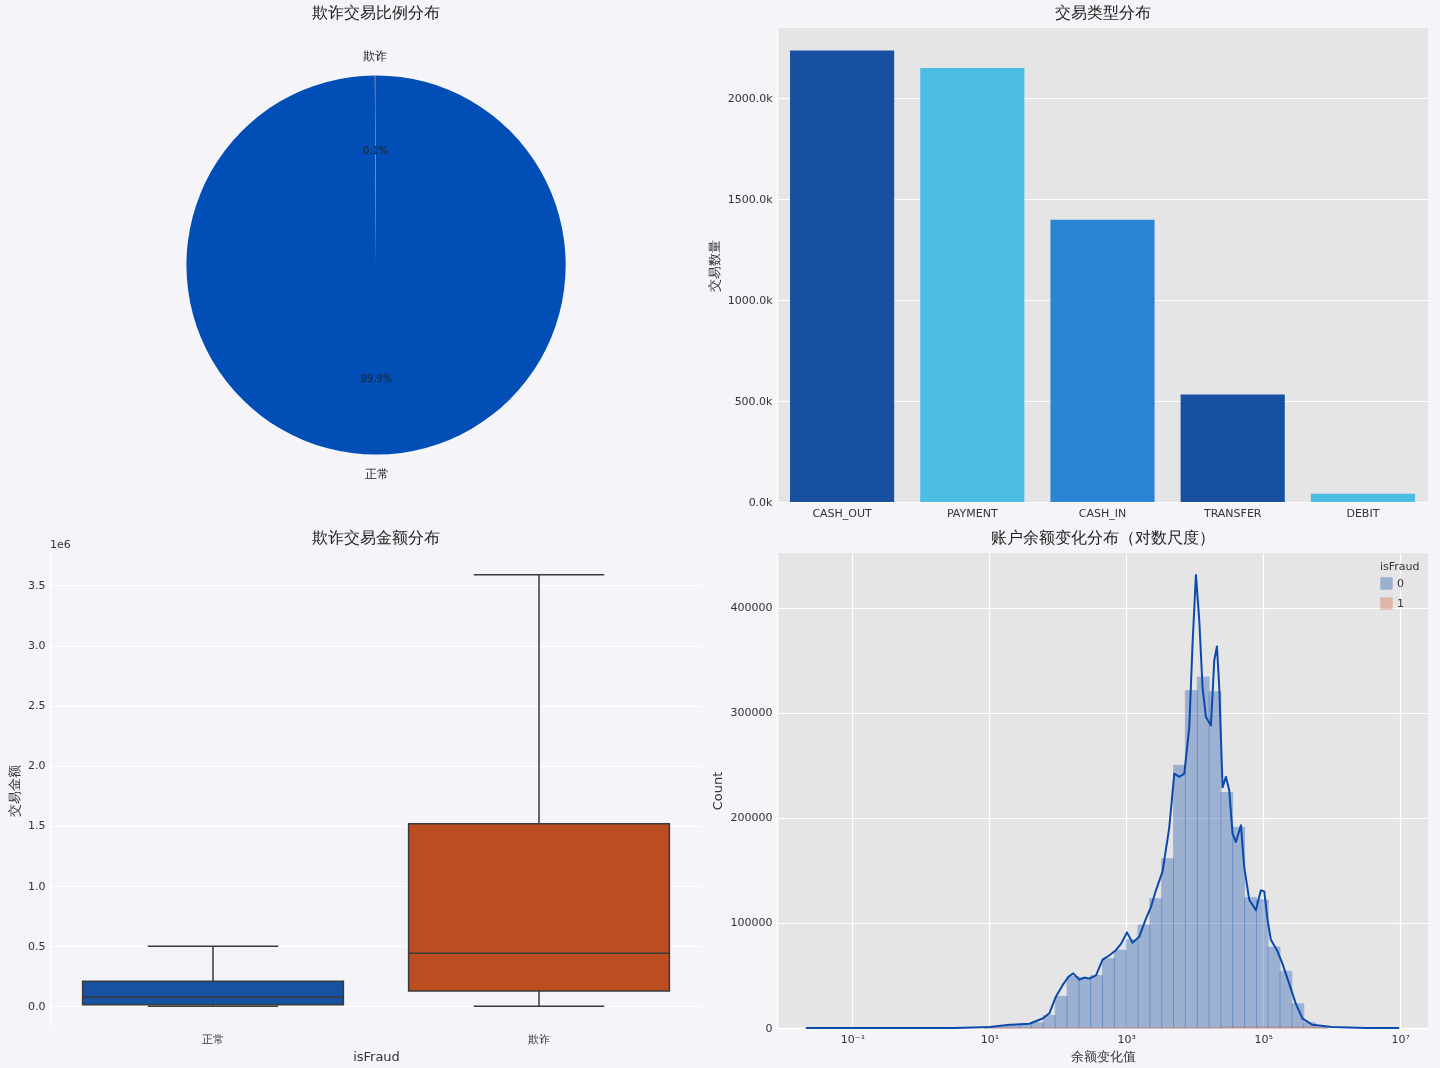 The image size is (1440, 1068). I want to click on y-tick-label: 2.0, so click(37, 766).